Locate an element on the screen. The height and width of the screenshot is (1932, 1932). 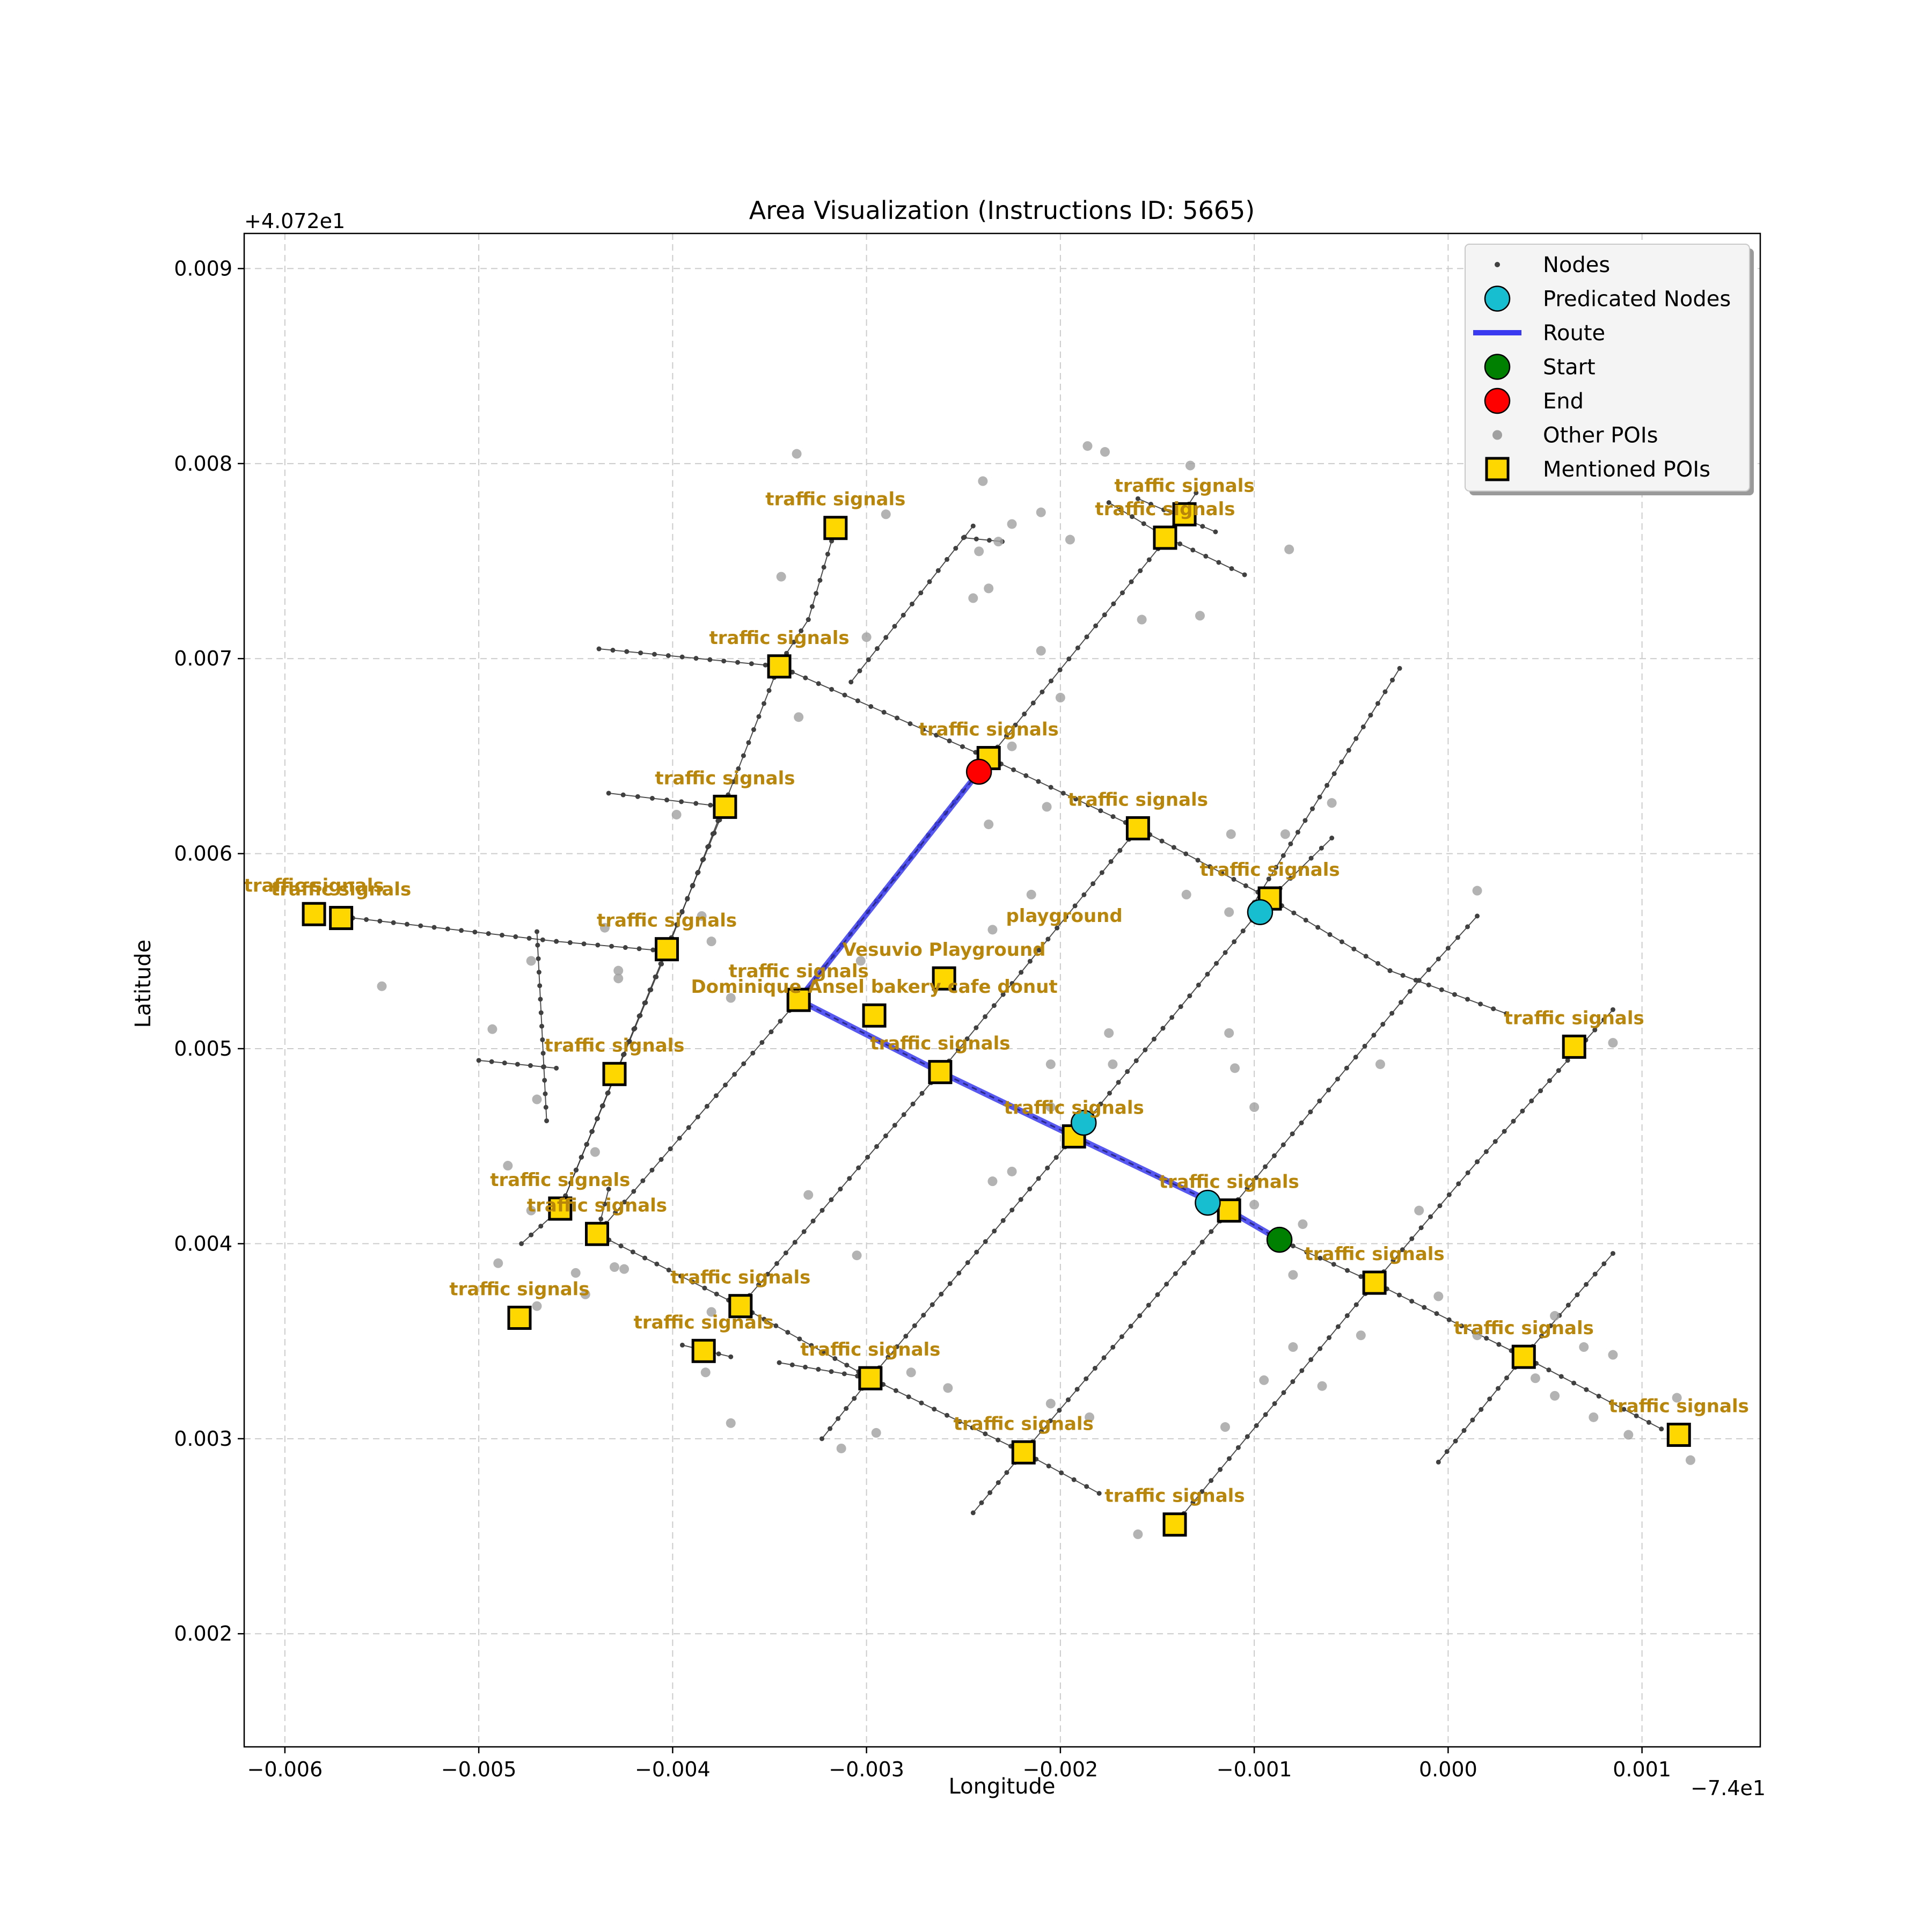
y-tick-label: 0.008 is located at coordinates (203, 463).